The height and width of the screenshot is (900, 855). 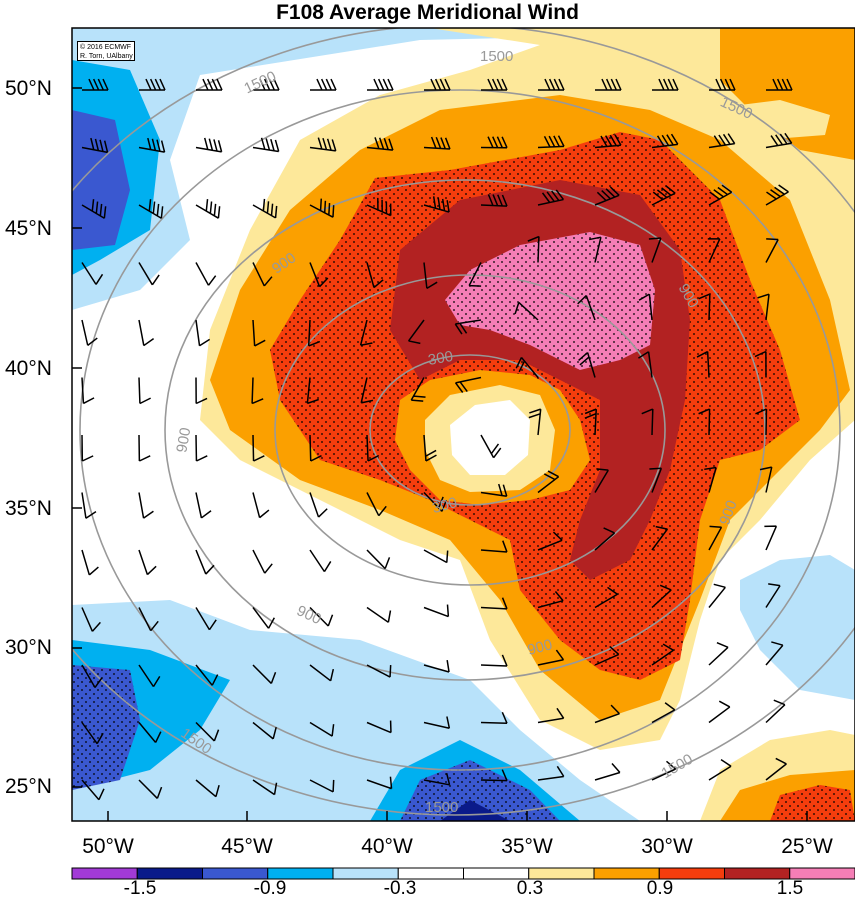 I want to click on lon-label: 35°W, so click(x=527, y=846).